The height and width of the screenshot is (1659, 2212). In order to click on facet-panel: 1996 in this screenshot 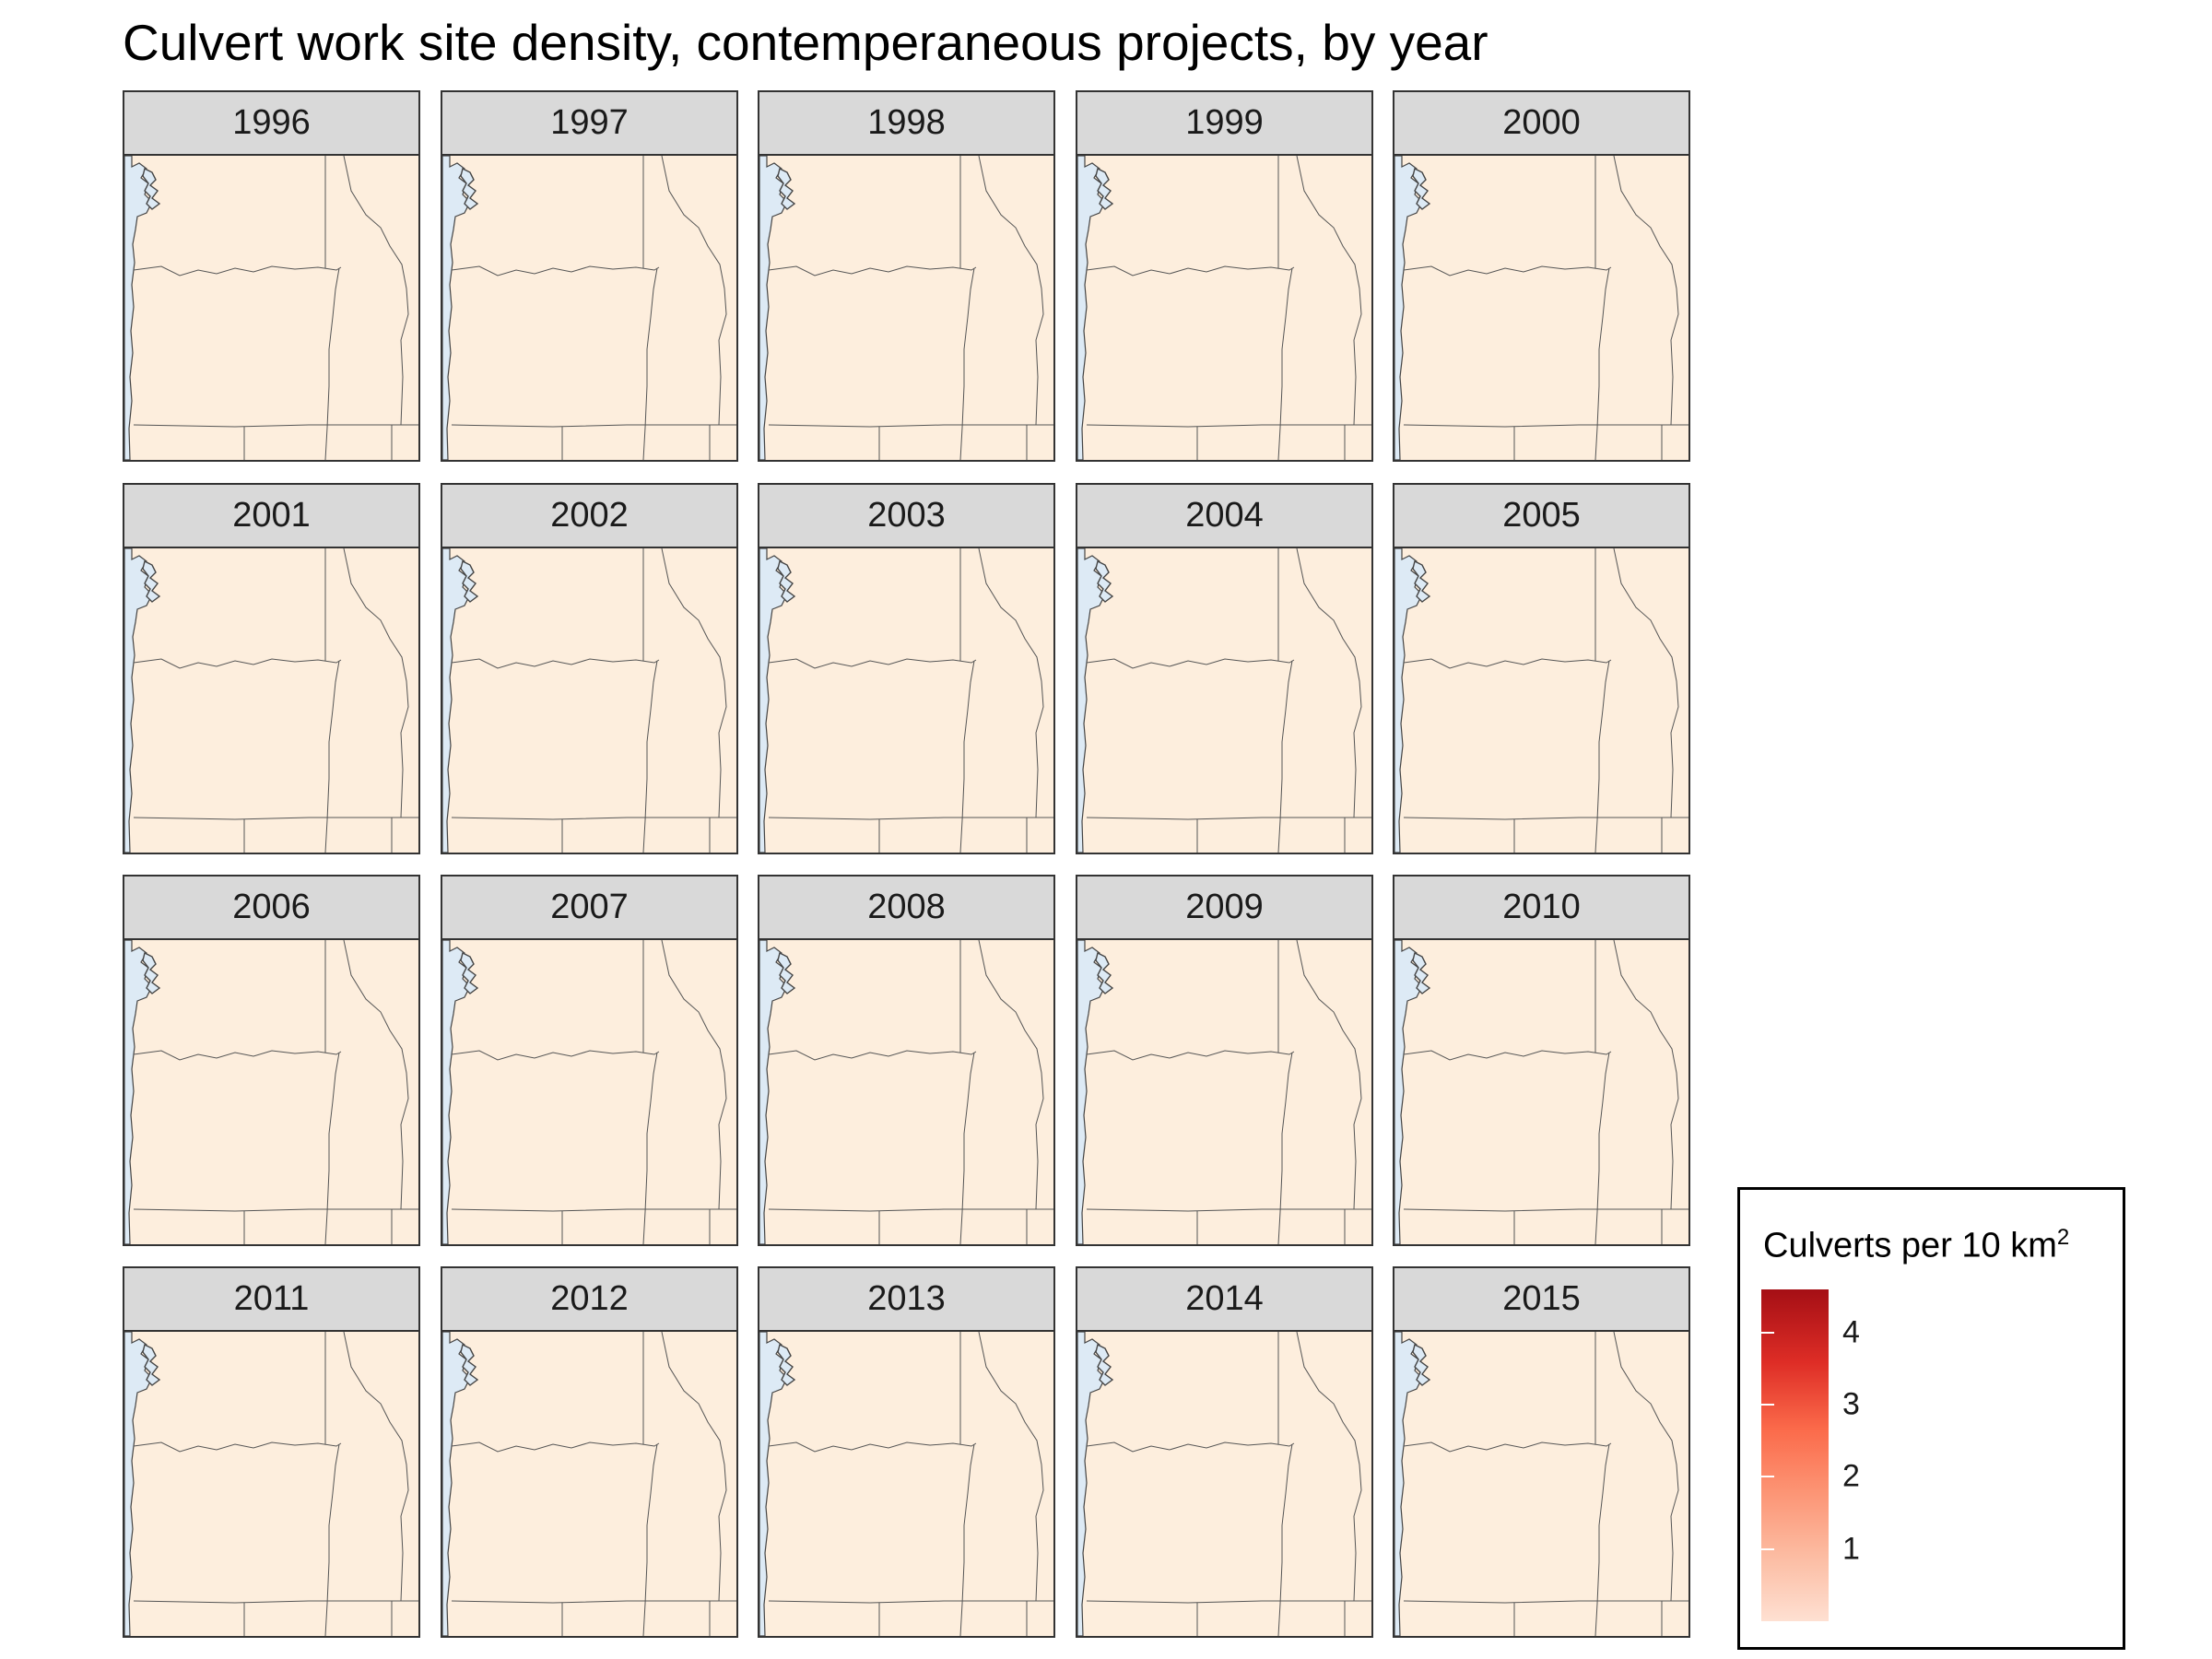, I will do `click(271, 276)`.